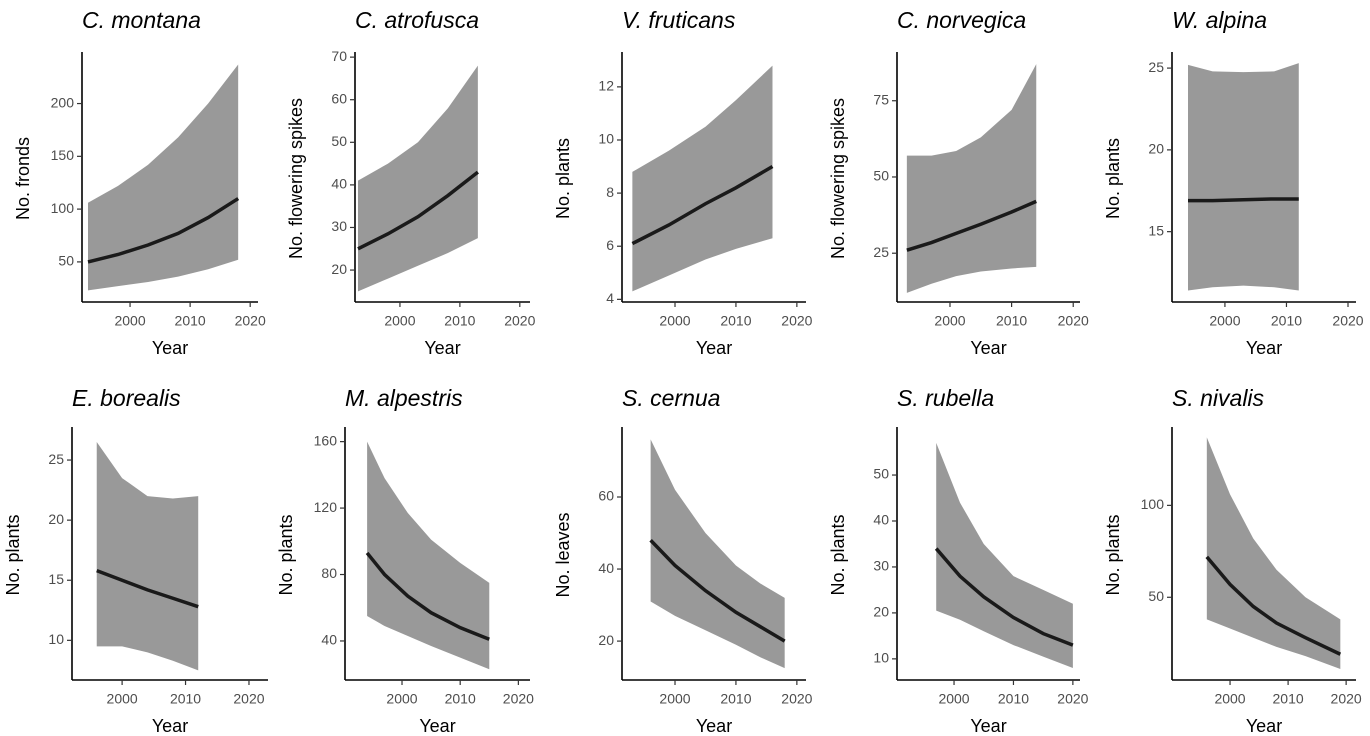 Image resolution: width=1370 pixels, height=736 pixels. What do you see at coordinates (961, 20) in the screenshot?
I see `panel-title: C. norvegica` at bounding box center [961, 20].